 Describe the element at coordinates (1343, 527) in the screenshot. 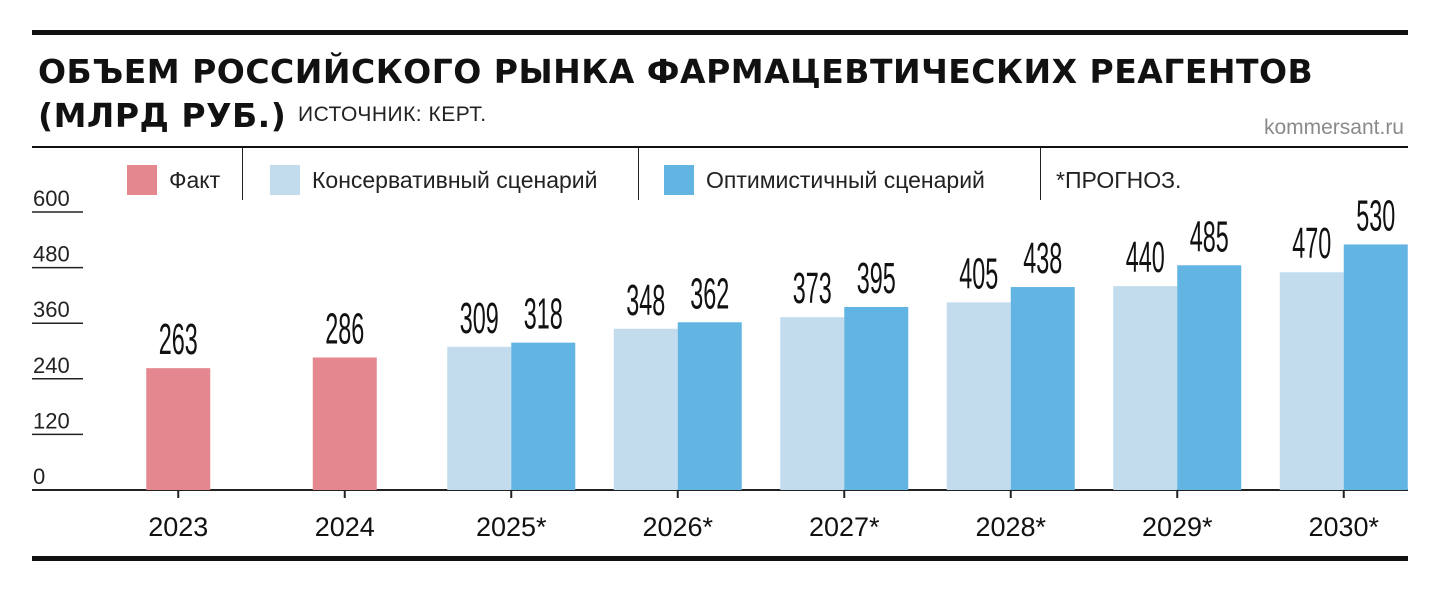

I see `x-tick-label: 2030*` at that location.